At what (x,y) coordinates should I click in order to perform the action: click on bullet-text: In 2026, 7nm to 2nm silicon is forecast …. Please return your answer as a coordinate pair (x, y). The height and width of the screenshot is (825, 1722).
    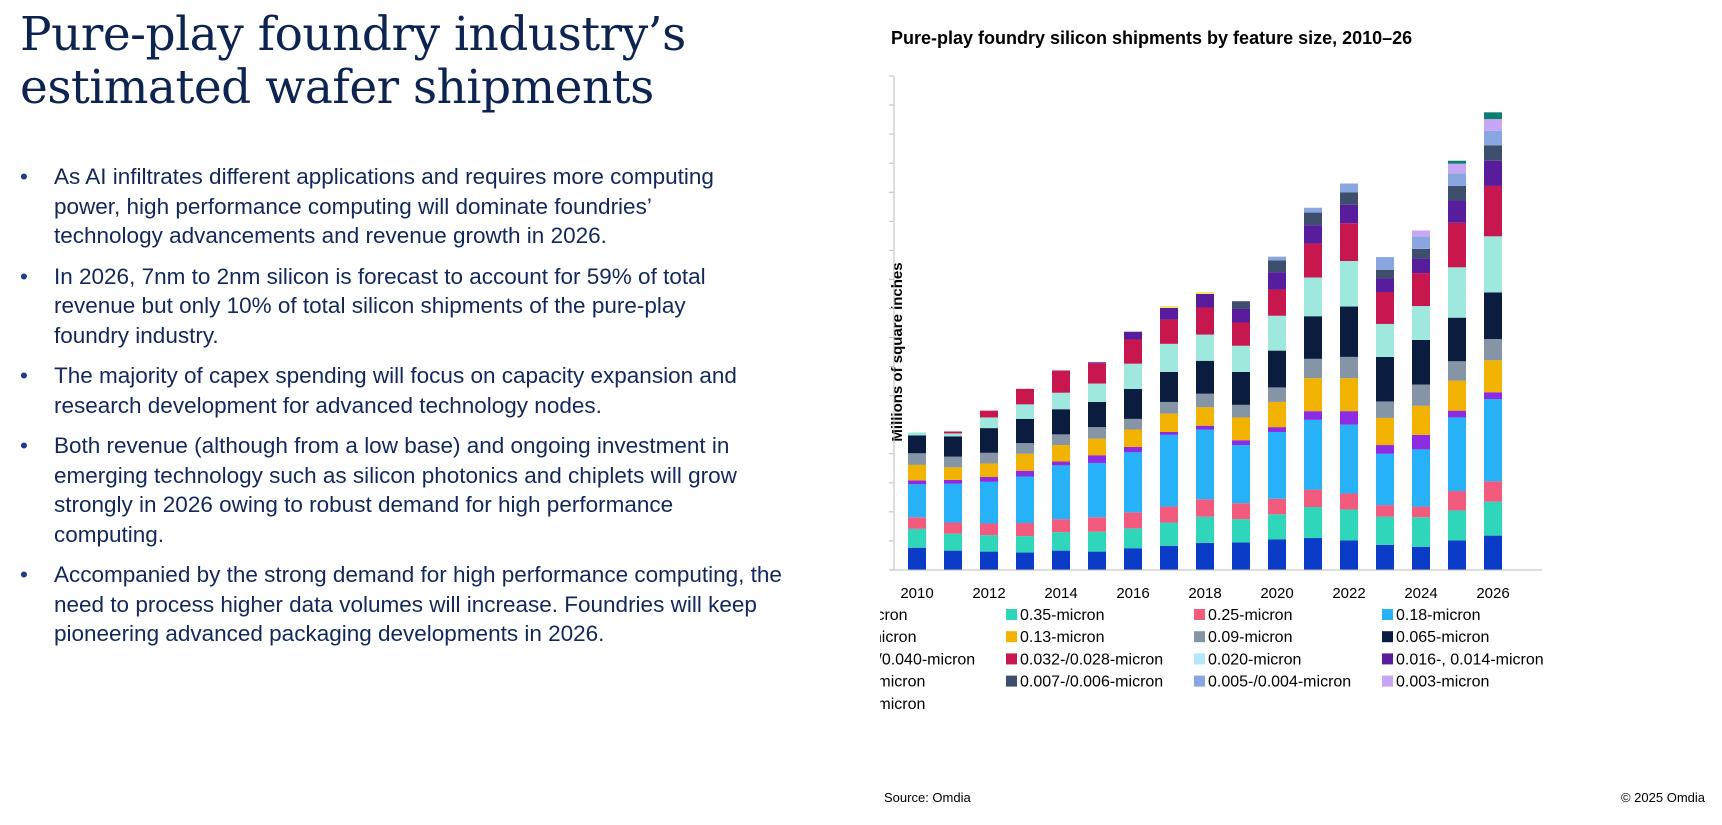
    Looking at the image, I should click on (380, 305).